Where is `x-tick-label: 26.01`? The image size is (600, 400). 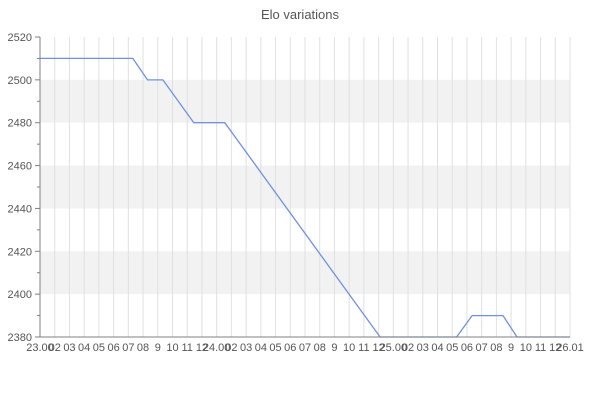 x-tick-label: 26.01 is located at coordinates (570, 348).